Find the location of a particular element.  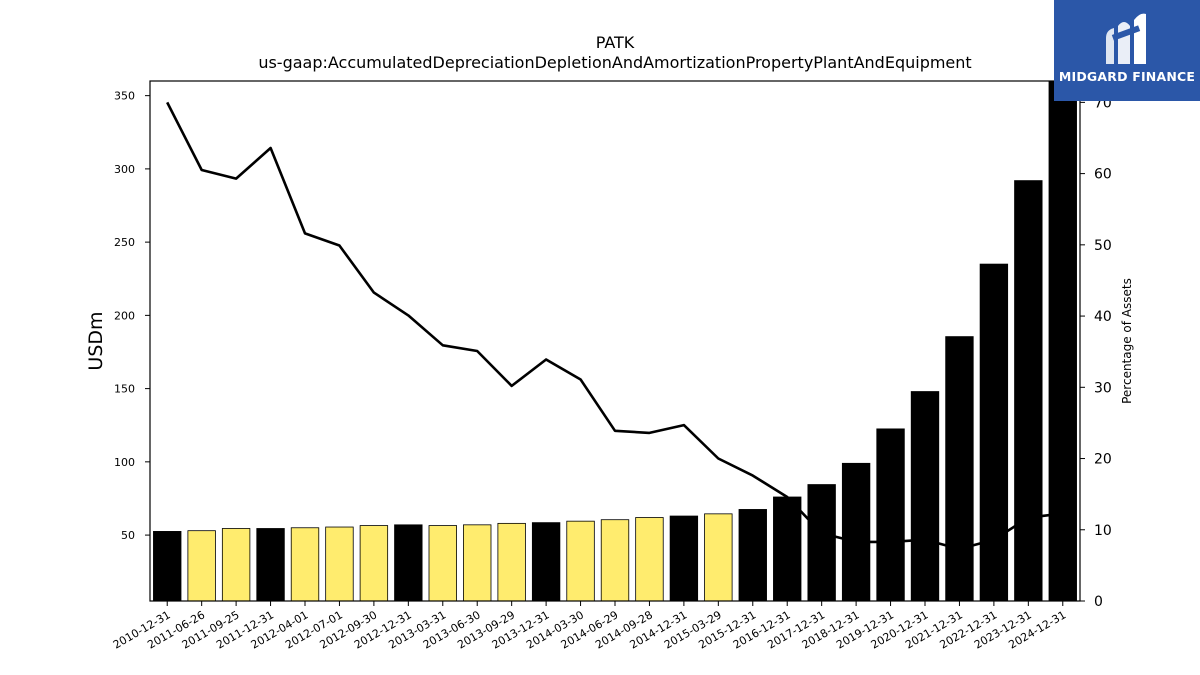

y-axis-label: USDm is located at coordinates (96, 340).